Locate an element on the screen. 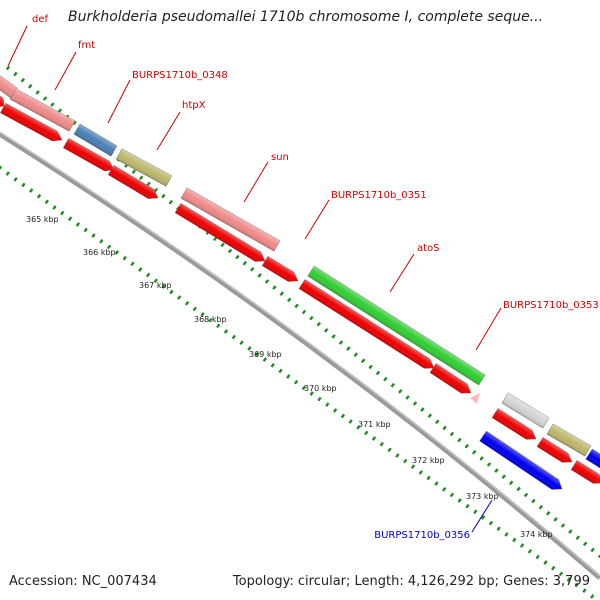  gene-bar-def is located at coordinates (9, 86).